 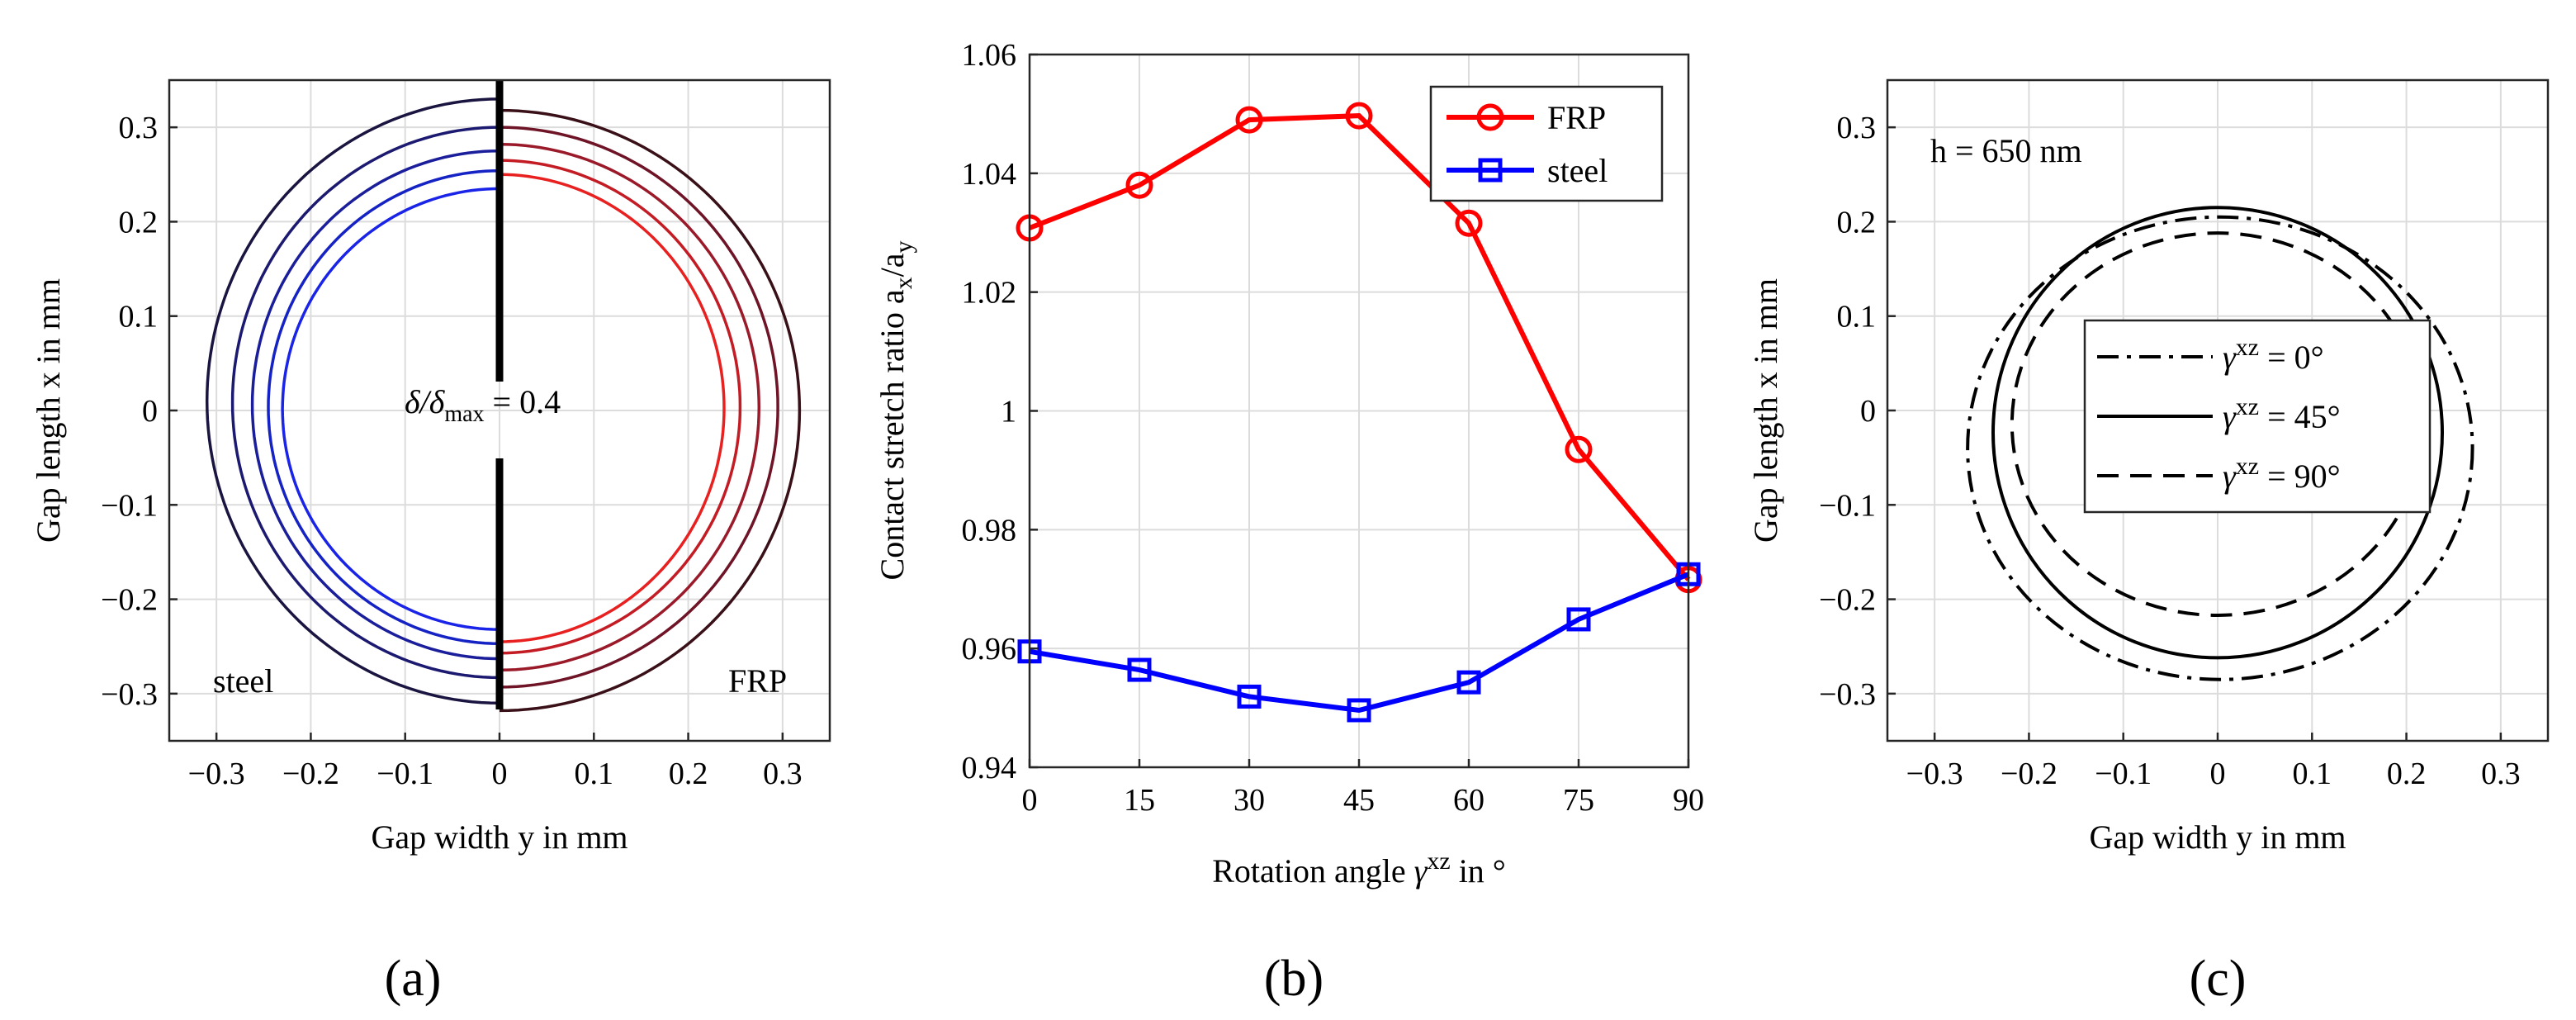 What do you see at coordinates (1139, 800) in the screenshot?
I see `x-tick-label-b: 15` at bounding box center [1139, 800].